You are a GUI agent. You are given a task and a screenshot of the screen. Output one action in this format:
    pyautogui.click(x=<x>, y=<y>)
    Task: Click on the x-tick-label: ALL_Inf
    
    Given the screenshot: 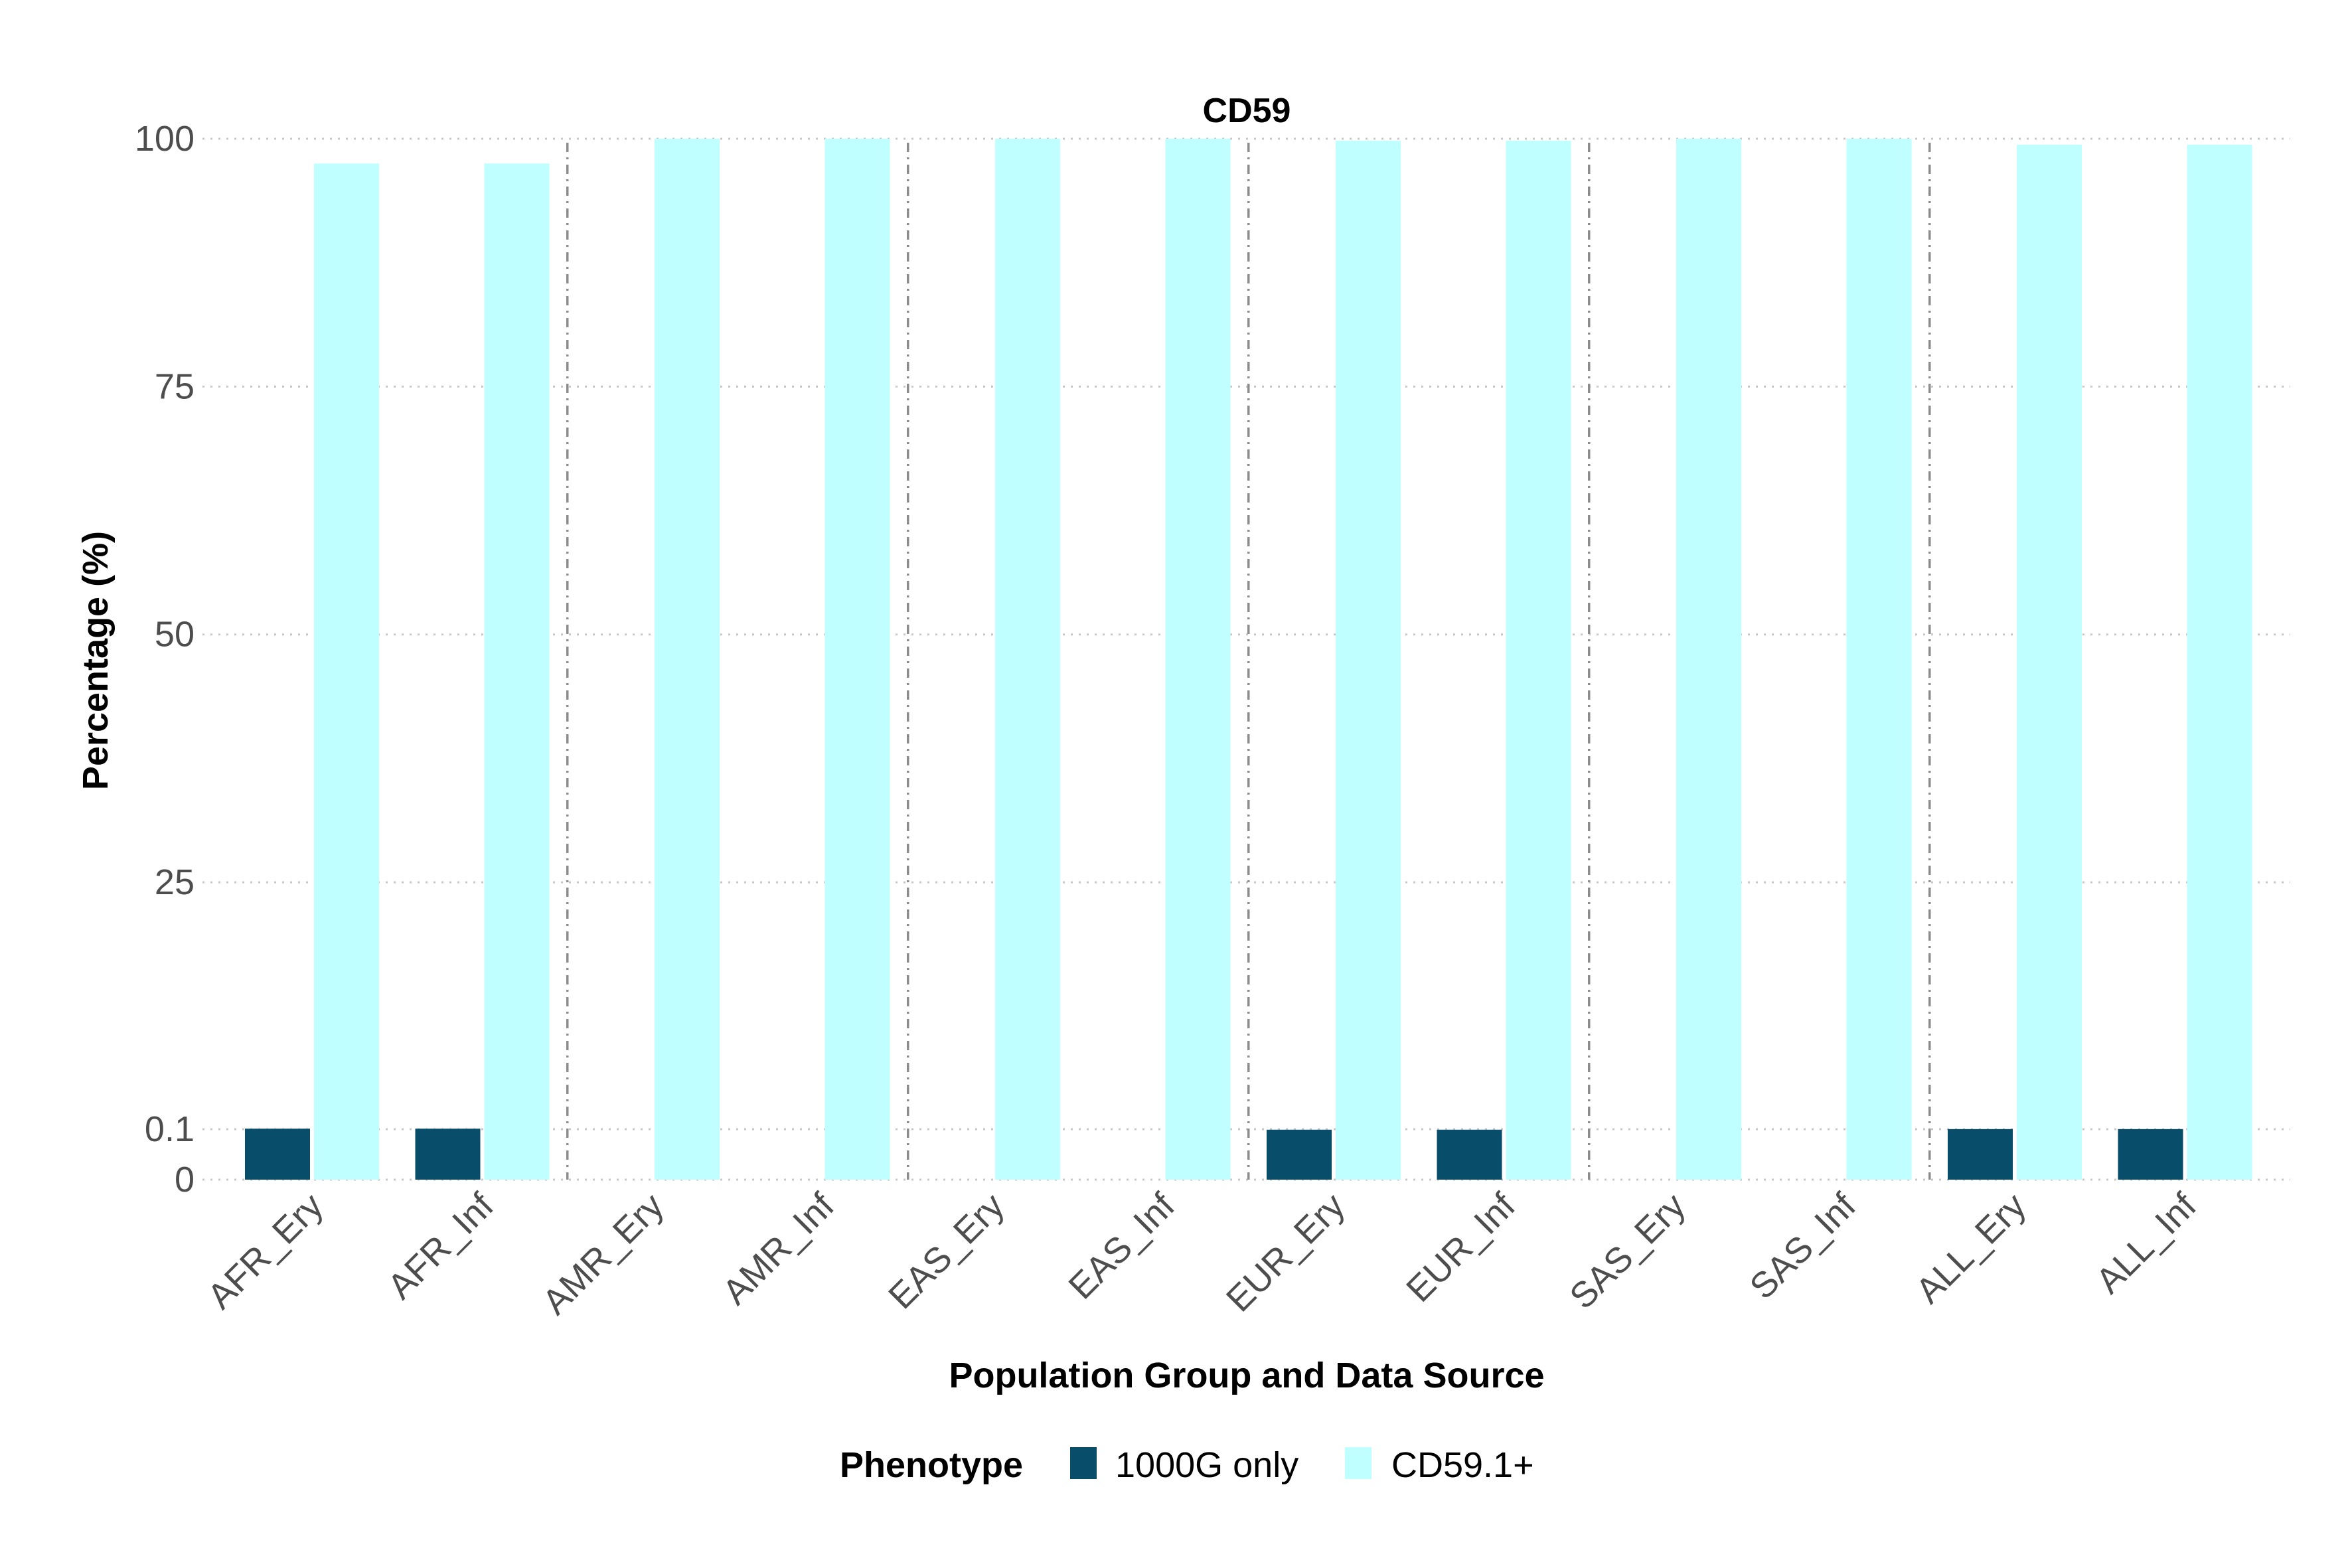 What is the action you would take?
    pyautogui.click(x=2147, y=1243)
    